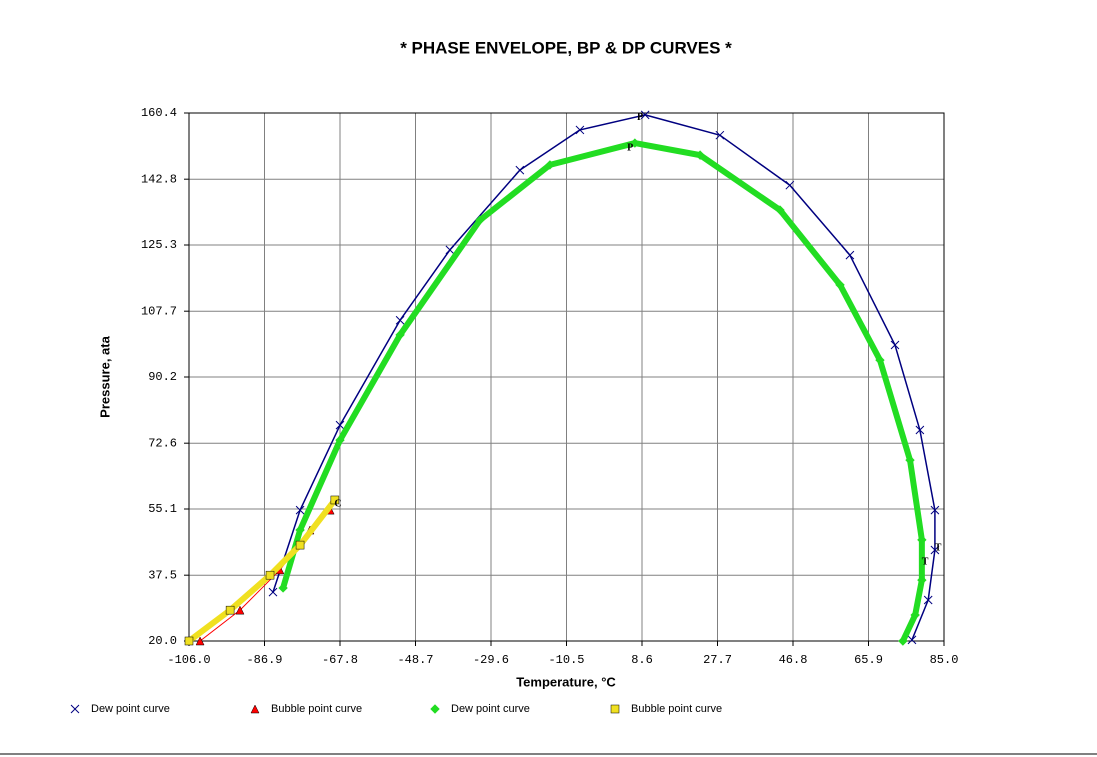 This screenshot has height=757, width=1097. Describe the element at coordinates (566, 47) in the screenshot. I see `chart-title: * PHASE ENVELOPE, BP & DP CURVES *` at that location.